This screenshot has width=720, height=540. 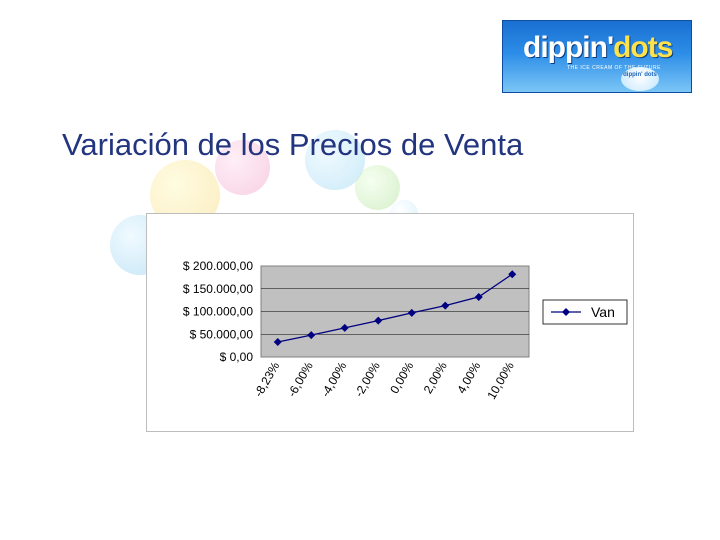 I want to click on legend-marker, so click(x=566, y=312).